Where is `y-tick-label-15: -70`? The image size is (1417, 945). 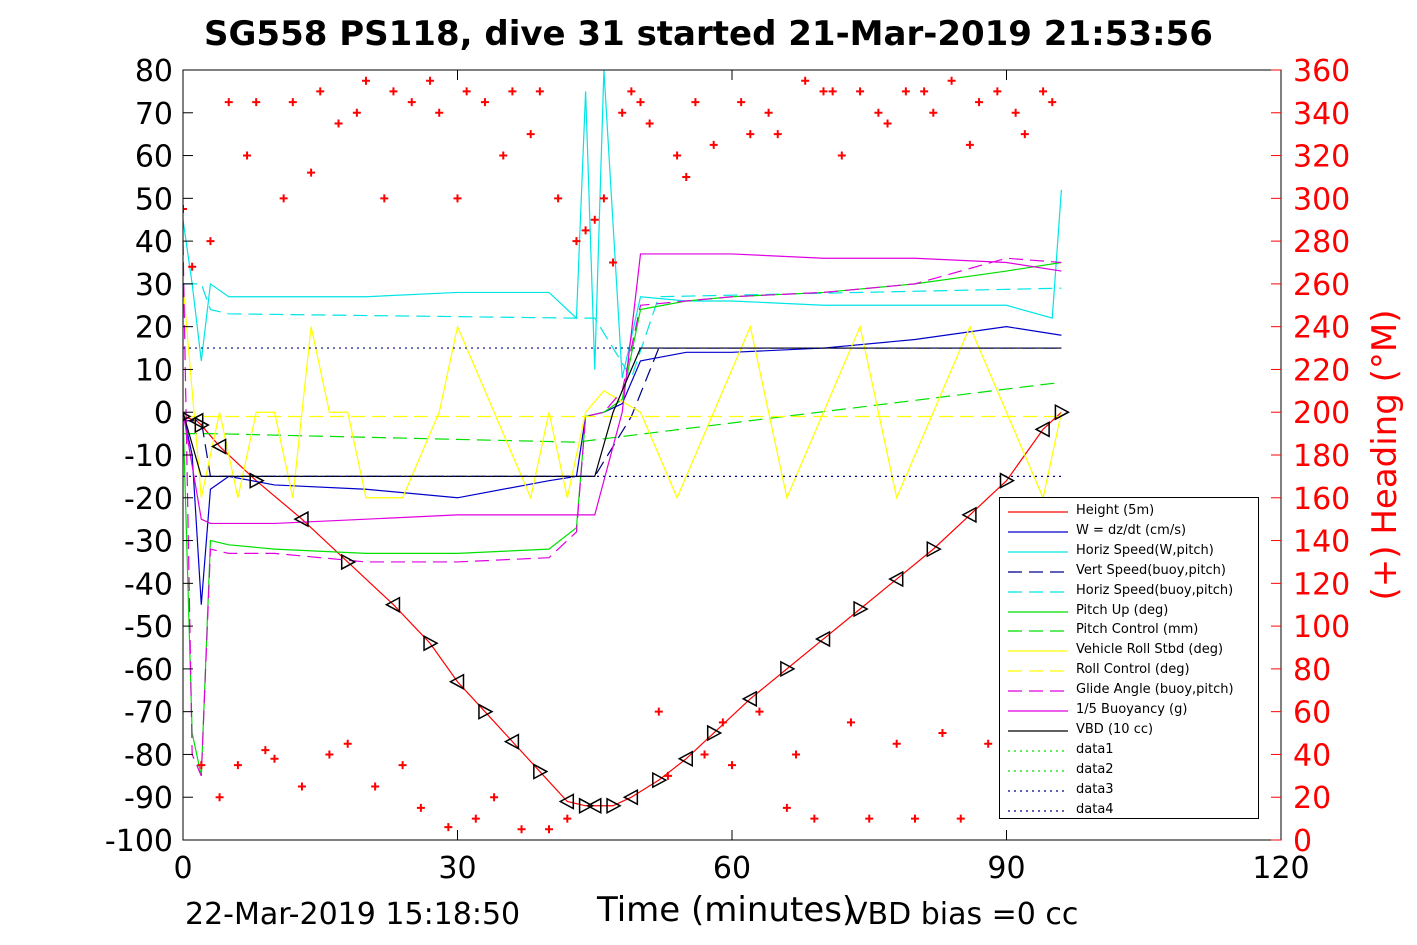 y-tick-label-15: -70 is located at coordinates (148, 713).